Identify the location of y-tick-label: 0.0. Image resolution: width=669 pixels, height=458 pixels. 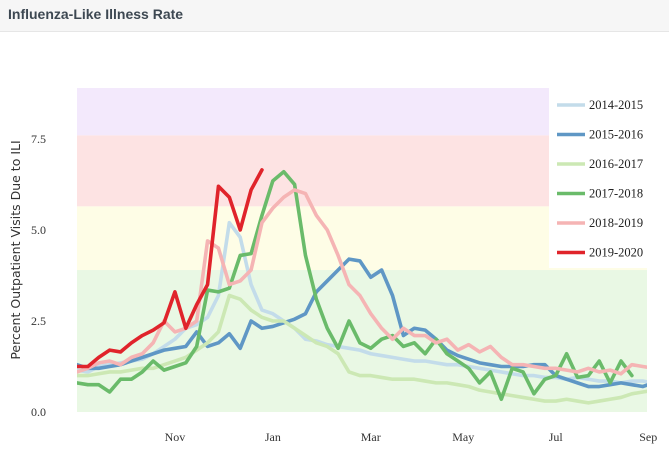
(38, 412).